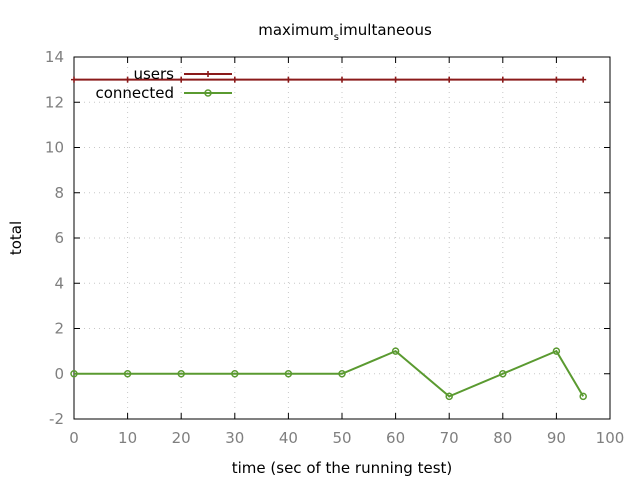  What do you see at coordinates (329, 79) in the screenshot?
I see `series-users` at bounding box center [329, 79].